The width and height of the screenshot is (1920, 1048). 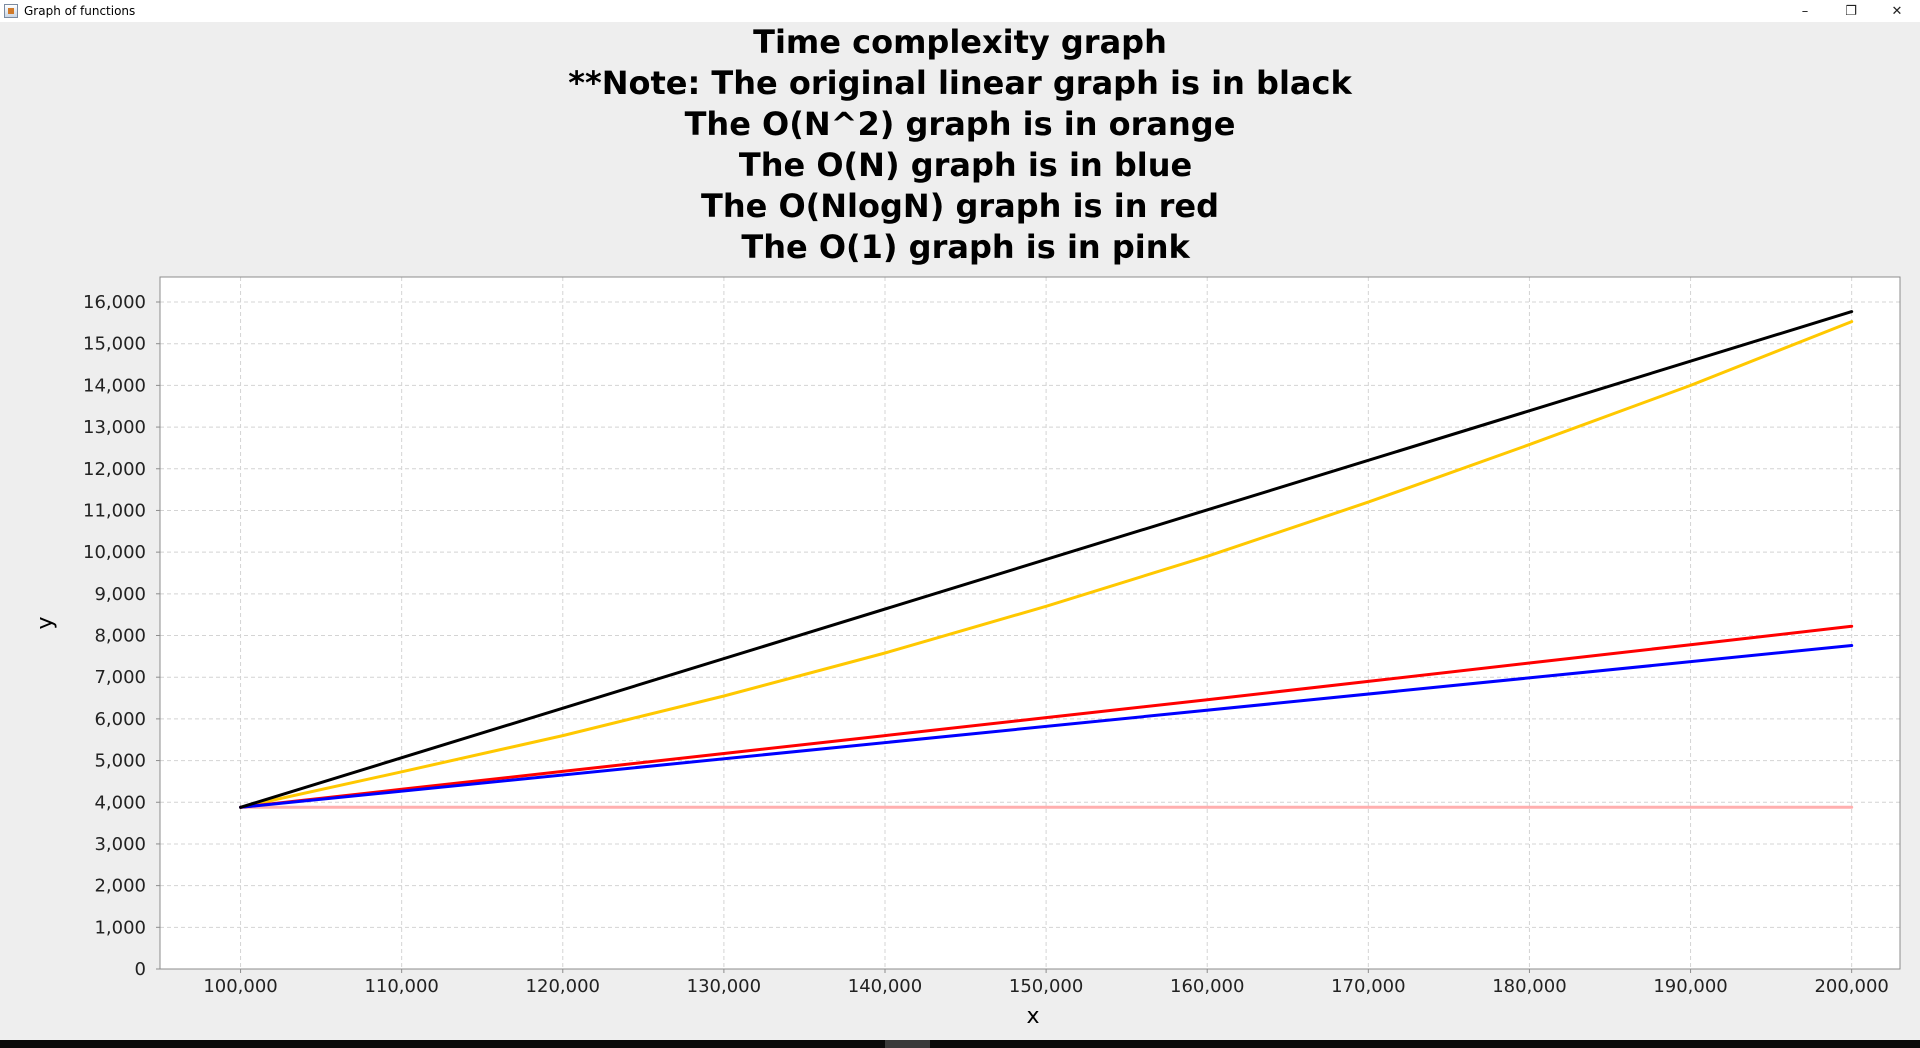 What do you see at coordinates (120, 594) in the screenshot?
I see `y-tick-label: 9,000` at bounding box center [120, 594].